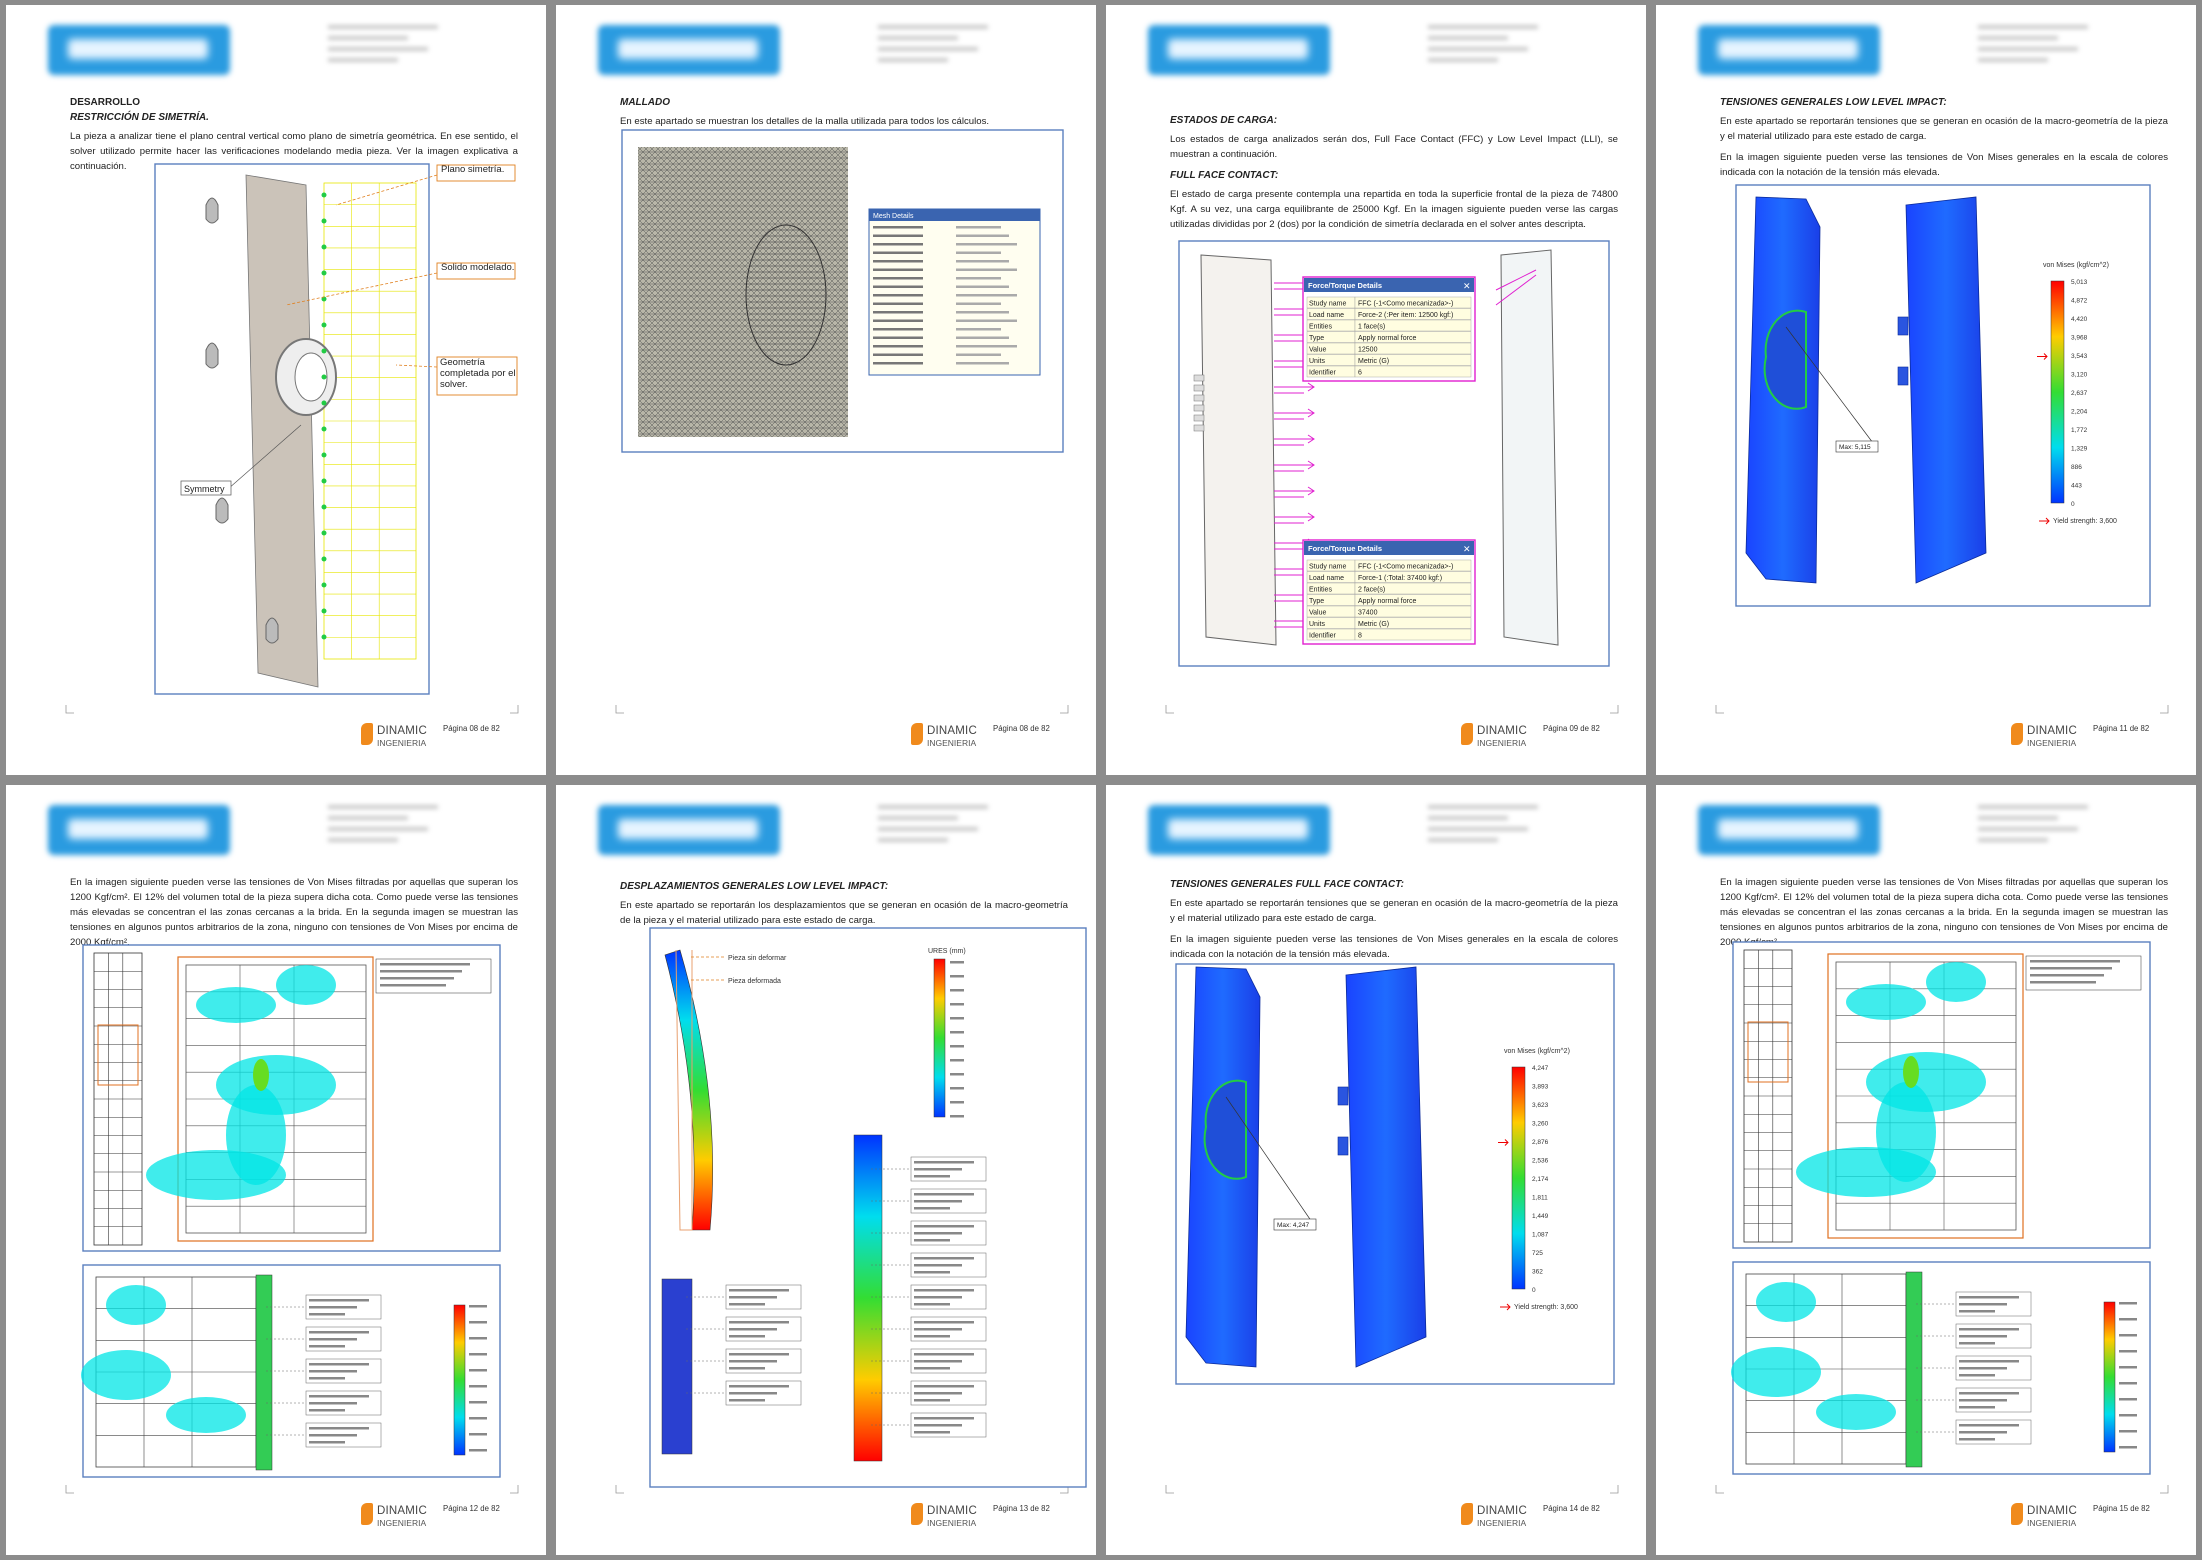 Image resolution: width=2202 pixels, height=1560 pixels. I want to click on row-value: Apply normal force, so click(1387, 338).